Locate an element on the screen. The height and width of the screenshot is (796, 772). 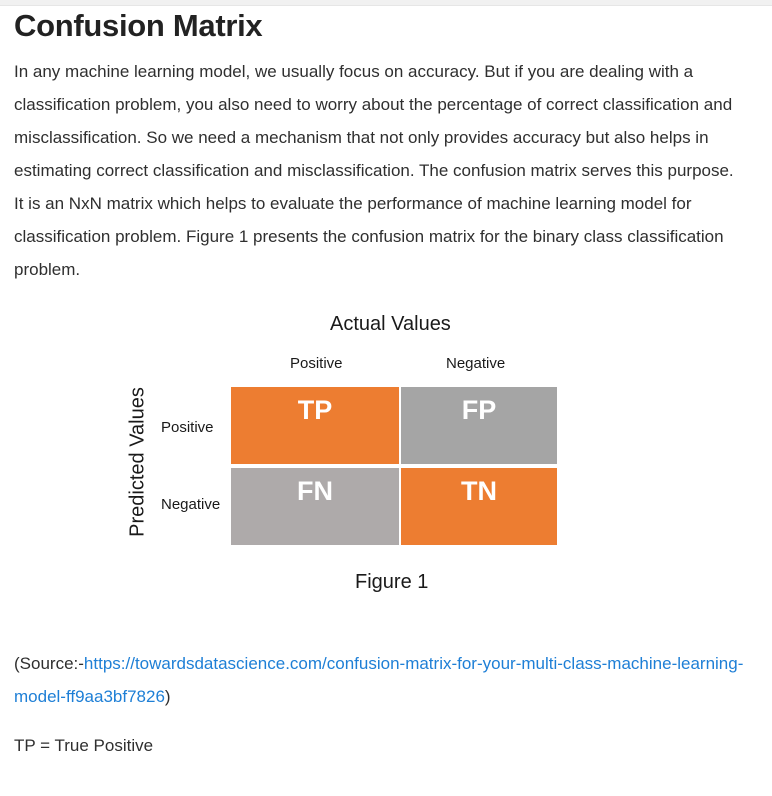
figure-caption: Figure 1 is located at coordinates (392, 582).